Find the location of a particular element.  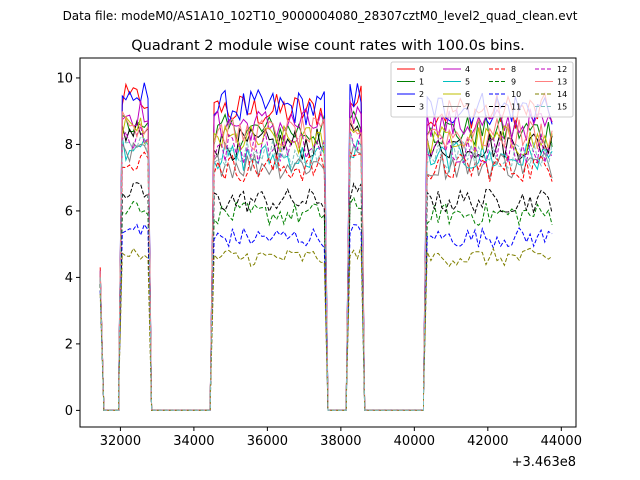

legend-label: 4 is located at coordinates (467, 69).